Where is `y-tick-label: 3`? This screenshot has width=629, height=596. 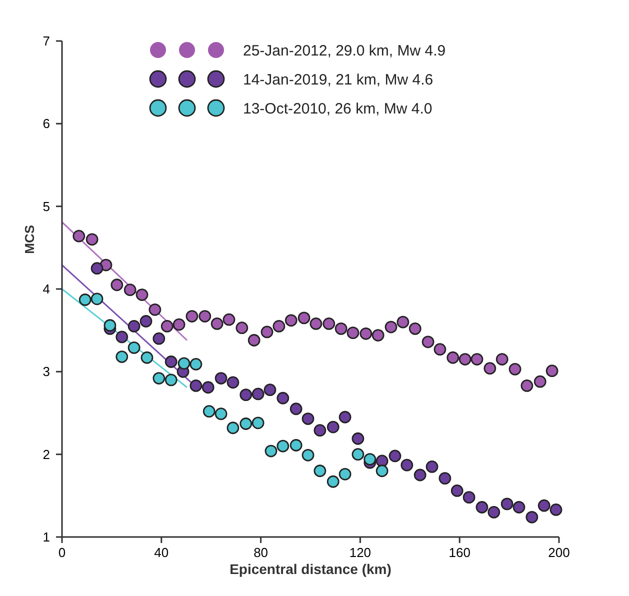
y-tick-label: 3 is located at coordinates (46, 372).